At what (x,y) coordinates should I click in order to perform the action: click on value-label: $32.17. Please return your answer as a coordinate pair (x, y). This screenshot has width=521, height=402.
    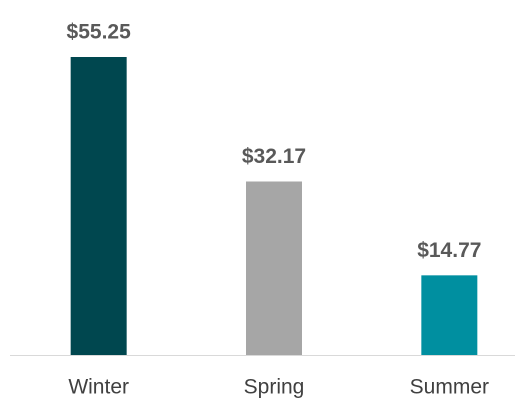
    Looking at the image, I should click on (274, 156).